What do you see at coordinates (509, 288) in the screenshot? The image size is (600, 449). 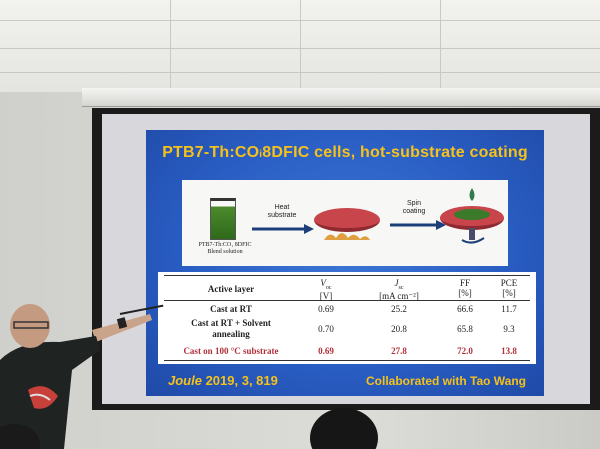 I see `header-pce: PCE [%]` at bounding box center [509, 288].